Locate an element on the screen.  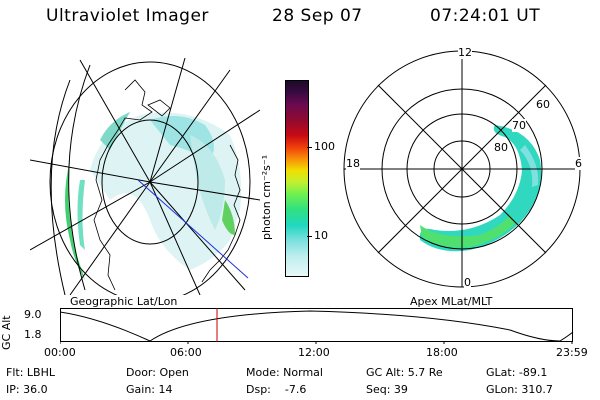
geo-panel-caption: Geographic Lat/Lon is located at coordinates (124, 301).